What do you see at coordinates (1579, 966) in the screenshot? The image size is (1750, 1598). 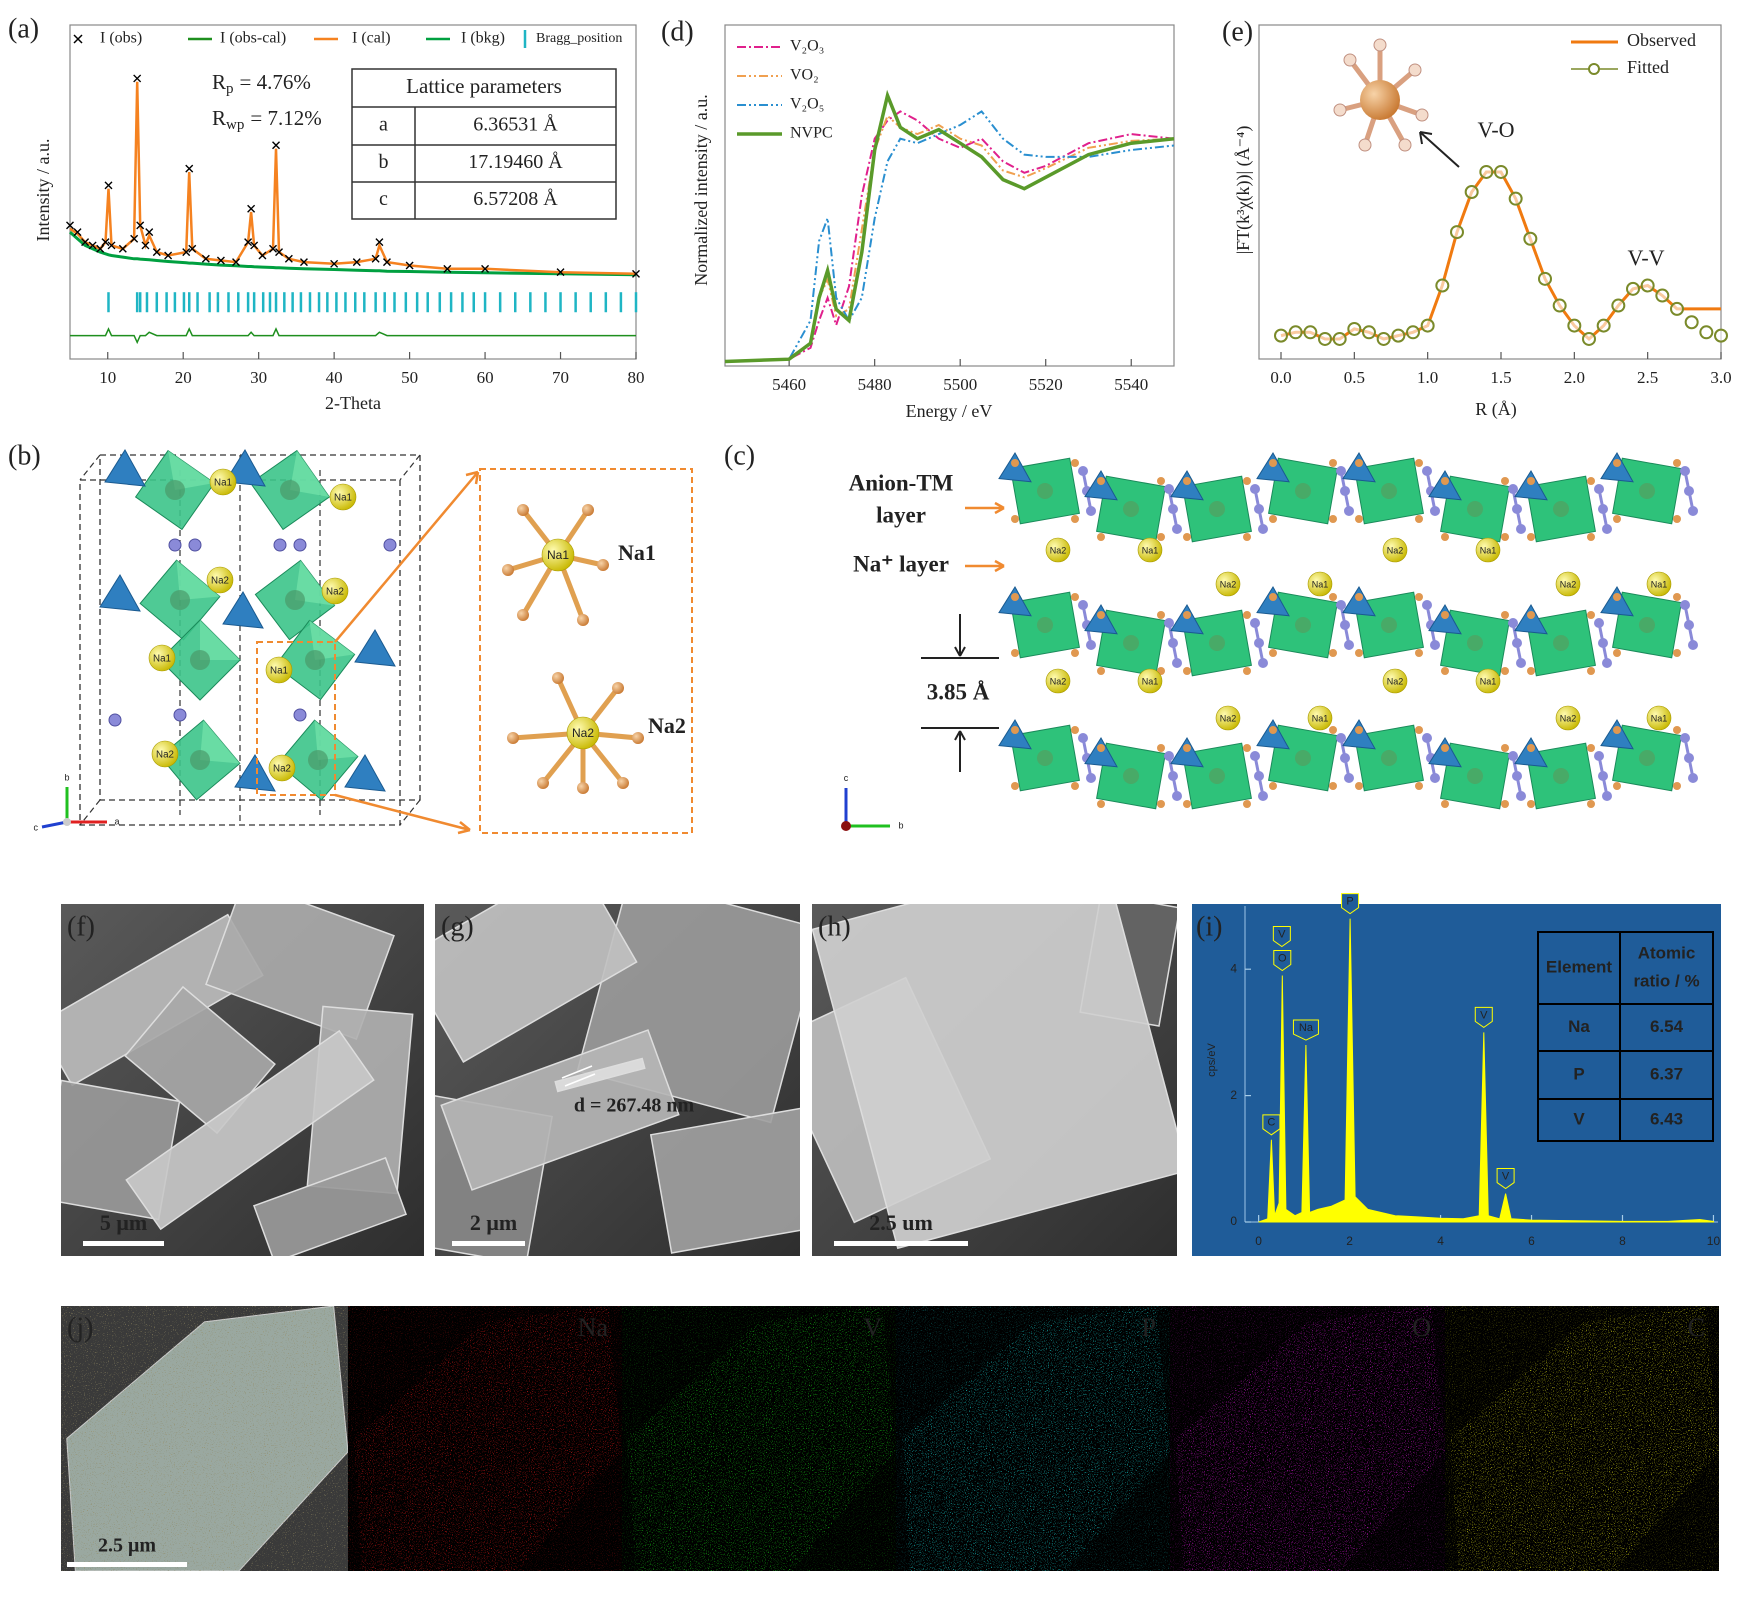 I see `table-header: Element` at bounding box center [1579, 966].